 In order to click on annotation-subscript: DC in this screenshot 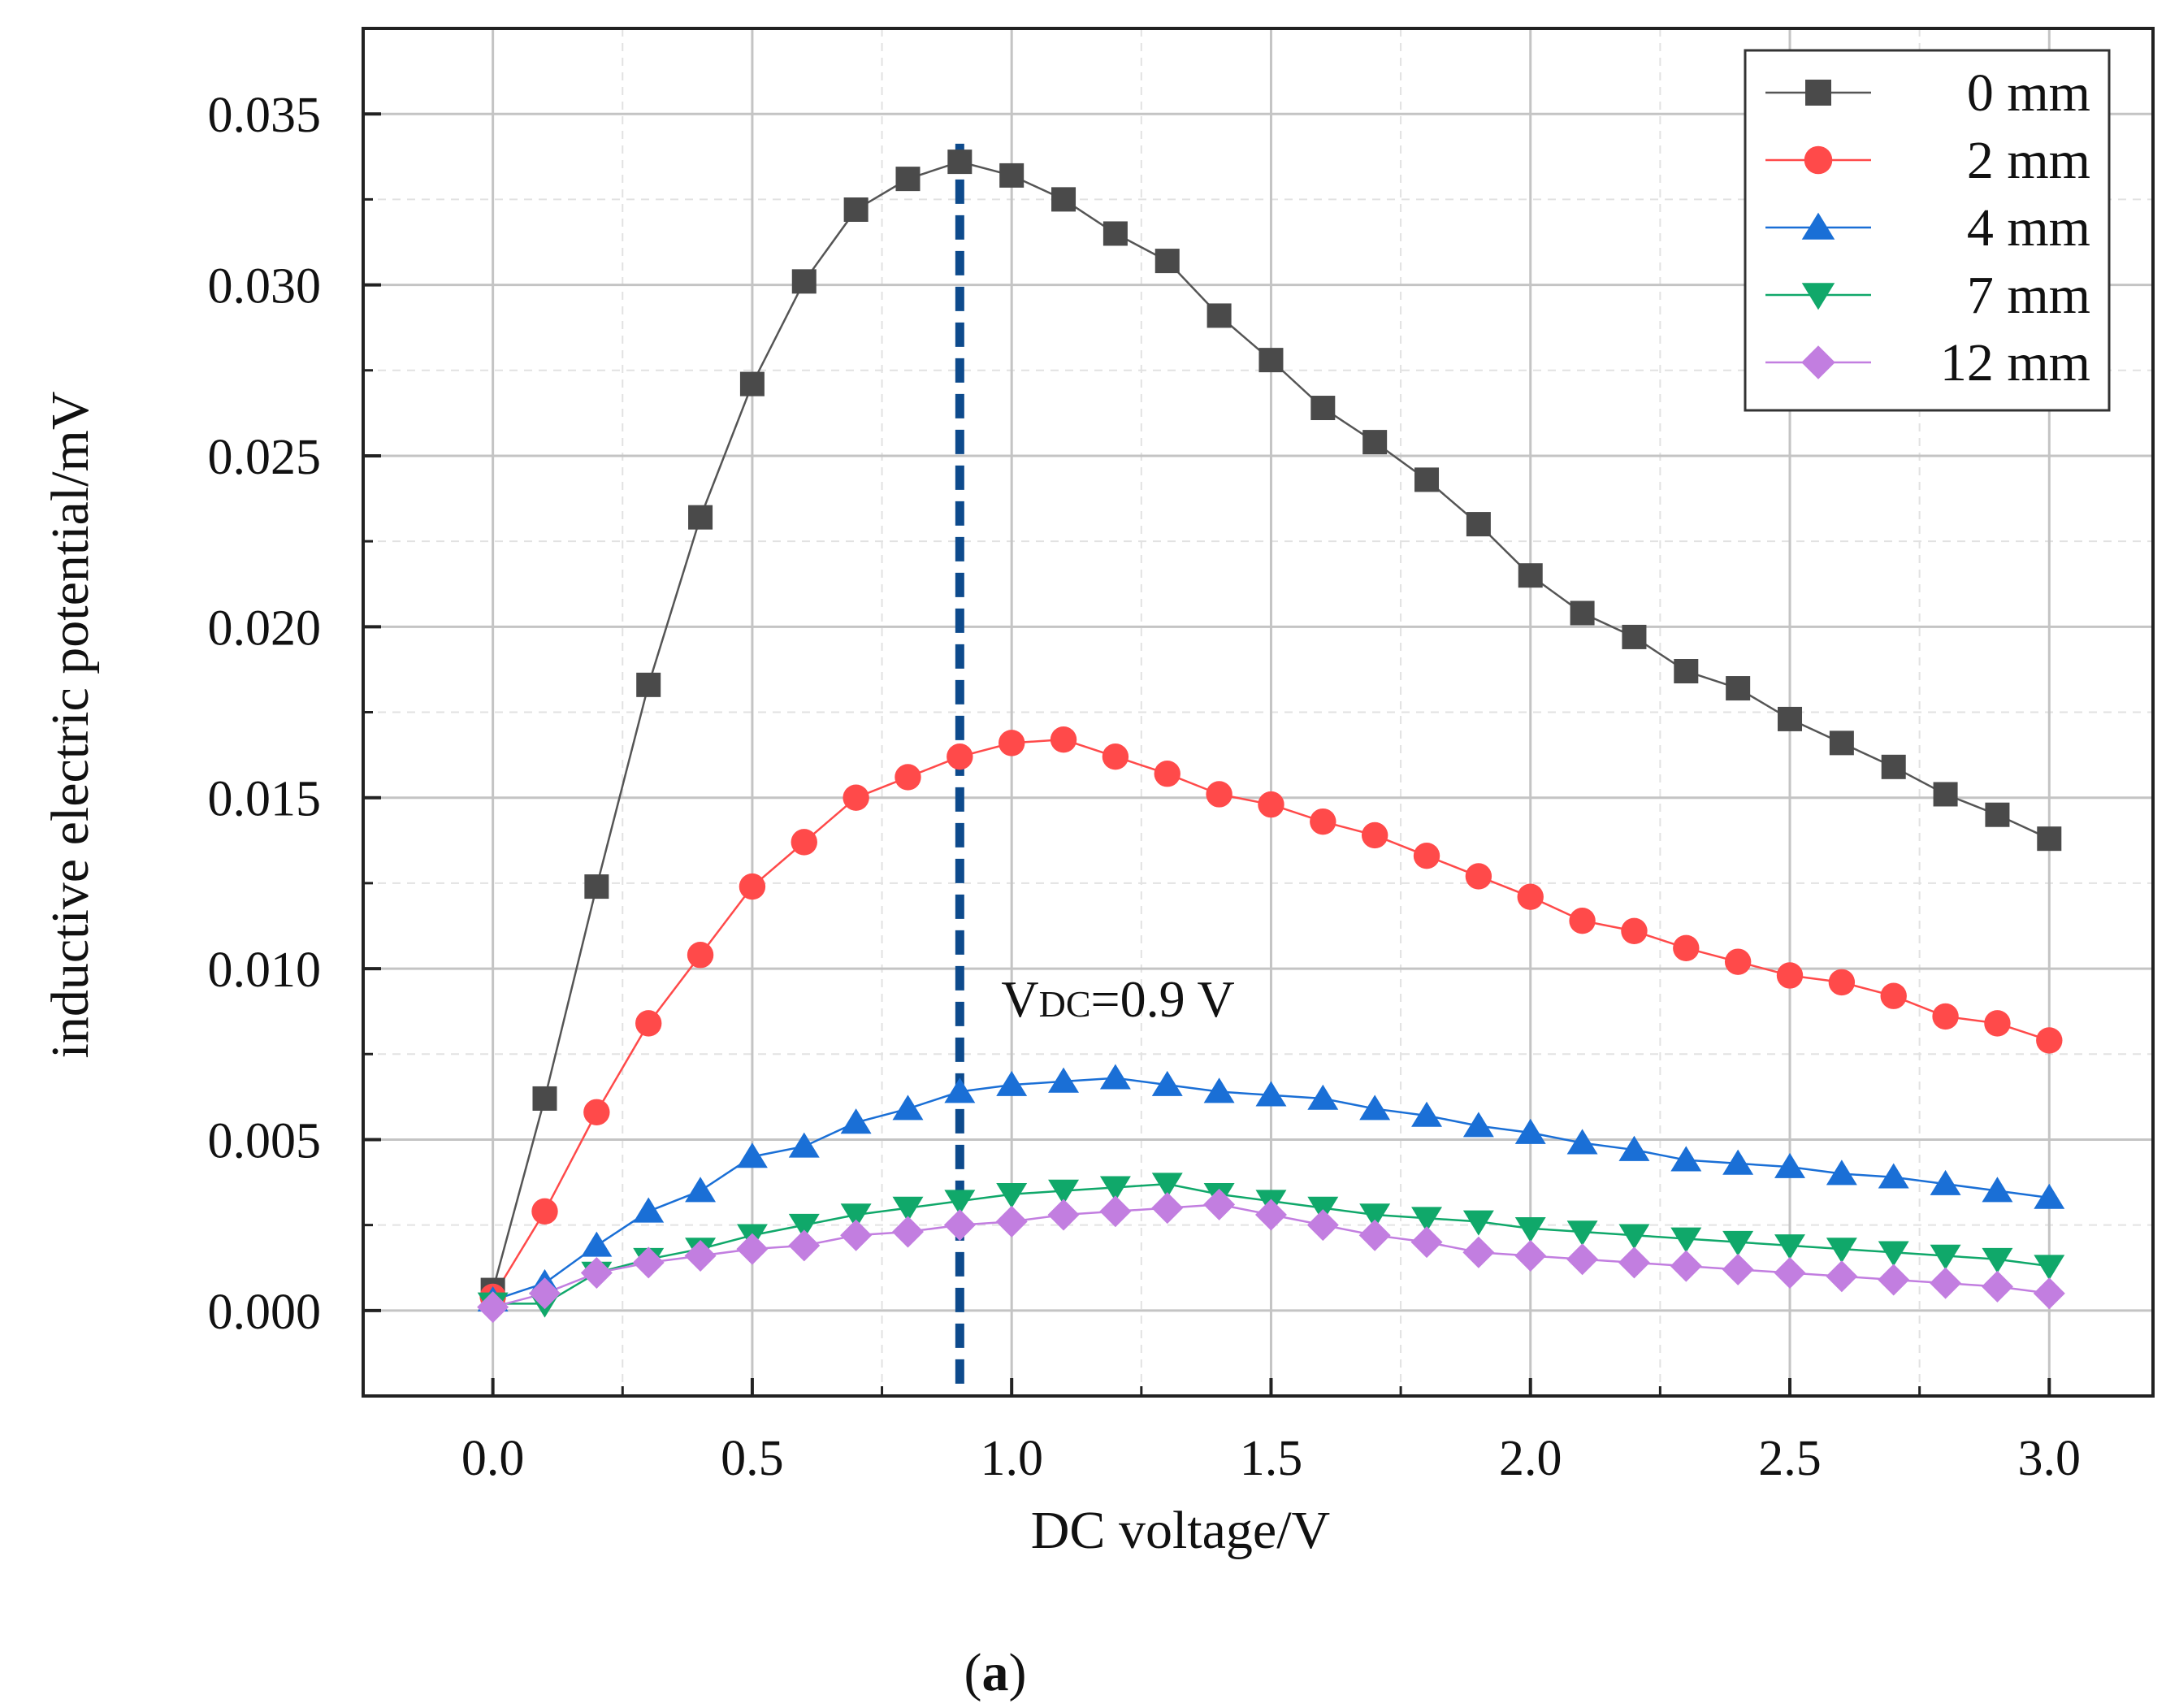, I will do `click(1065, 1004)`.